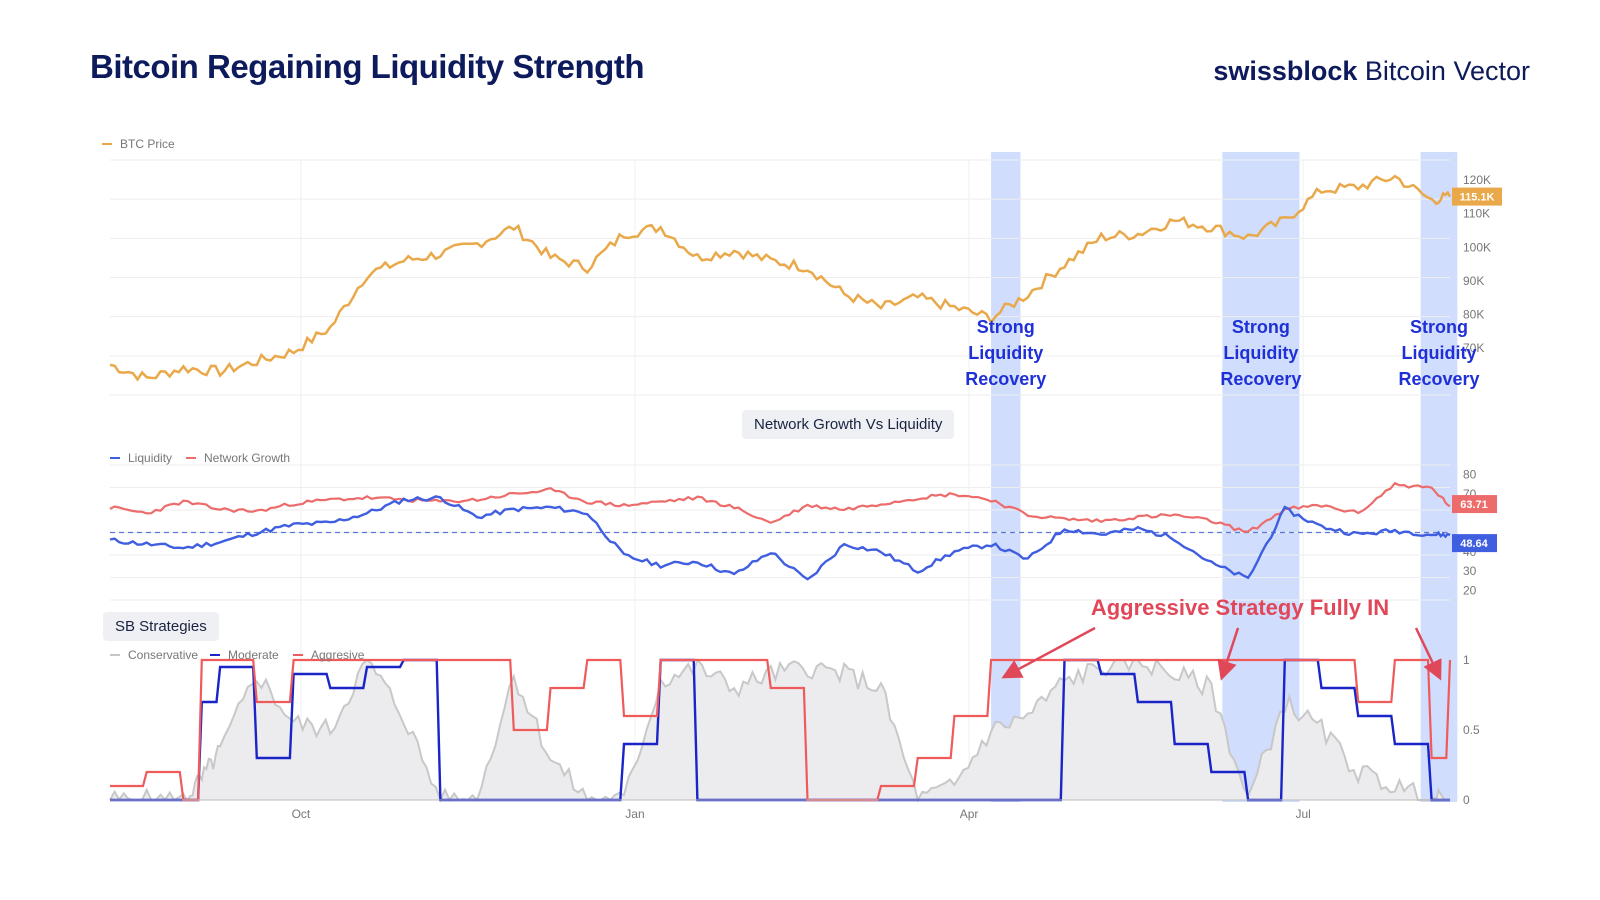 Image resolution: width=1600 pixels, height=900 pixels. Describe the element at coordinates (161, 626) in the screenshot. I see `strategies-chart-title: SB Strategies` at that location.